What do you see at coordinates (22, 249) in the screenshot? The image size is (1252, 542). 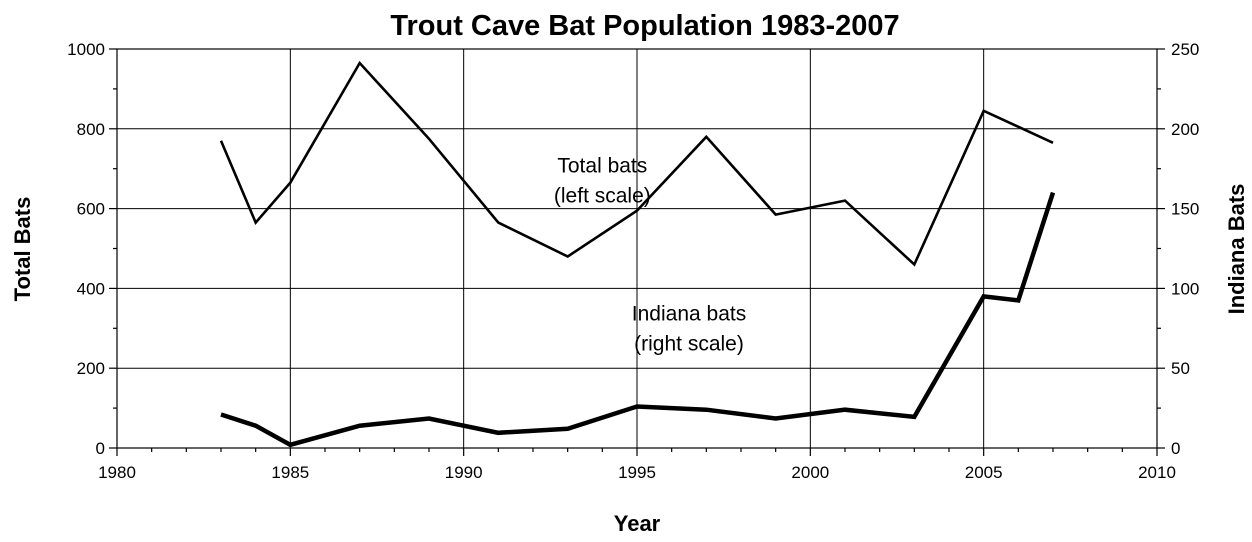 I see `y-left-axis-title: Total Bats` at bounding box center [22, 249].